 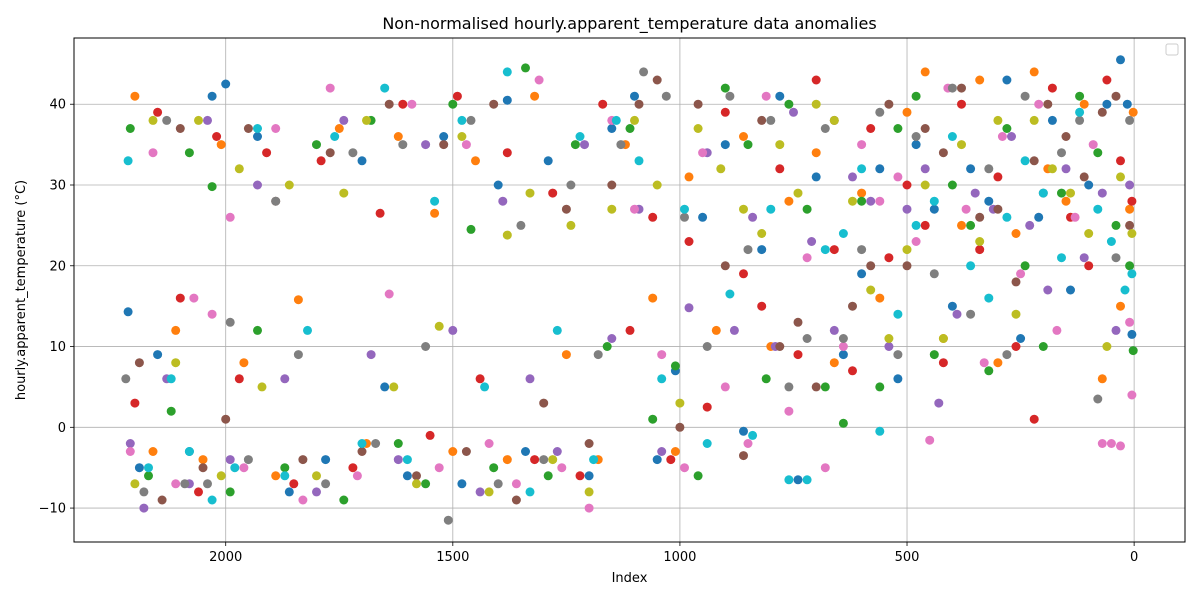 I want to click on y-axis-label: hourly.apparent_temperature (°C), so click(x=21, y=290).